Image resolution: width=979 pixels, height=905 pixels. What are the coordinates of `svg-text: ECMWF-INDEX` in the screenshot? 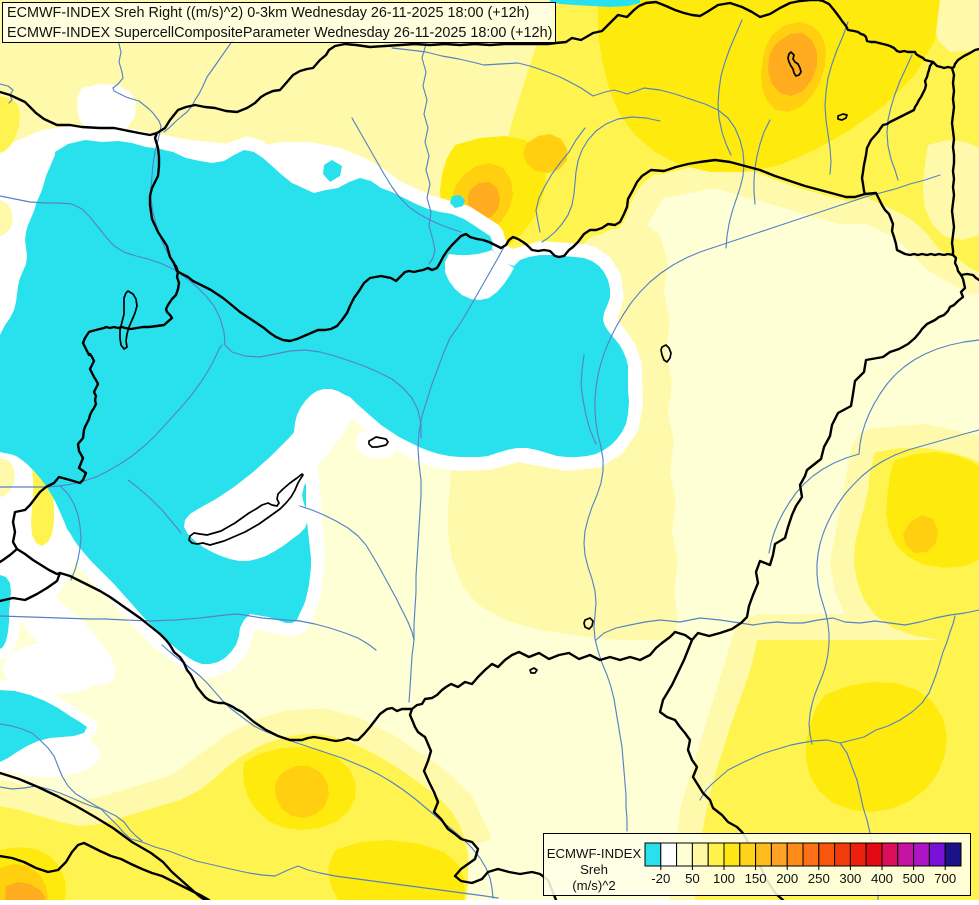 It's located at (594, 853).